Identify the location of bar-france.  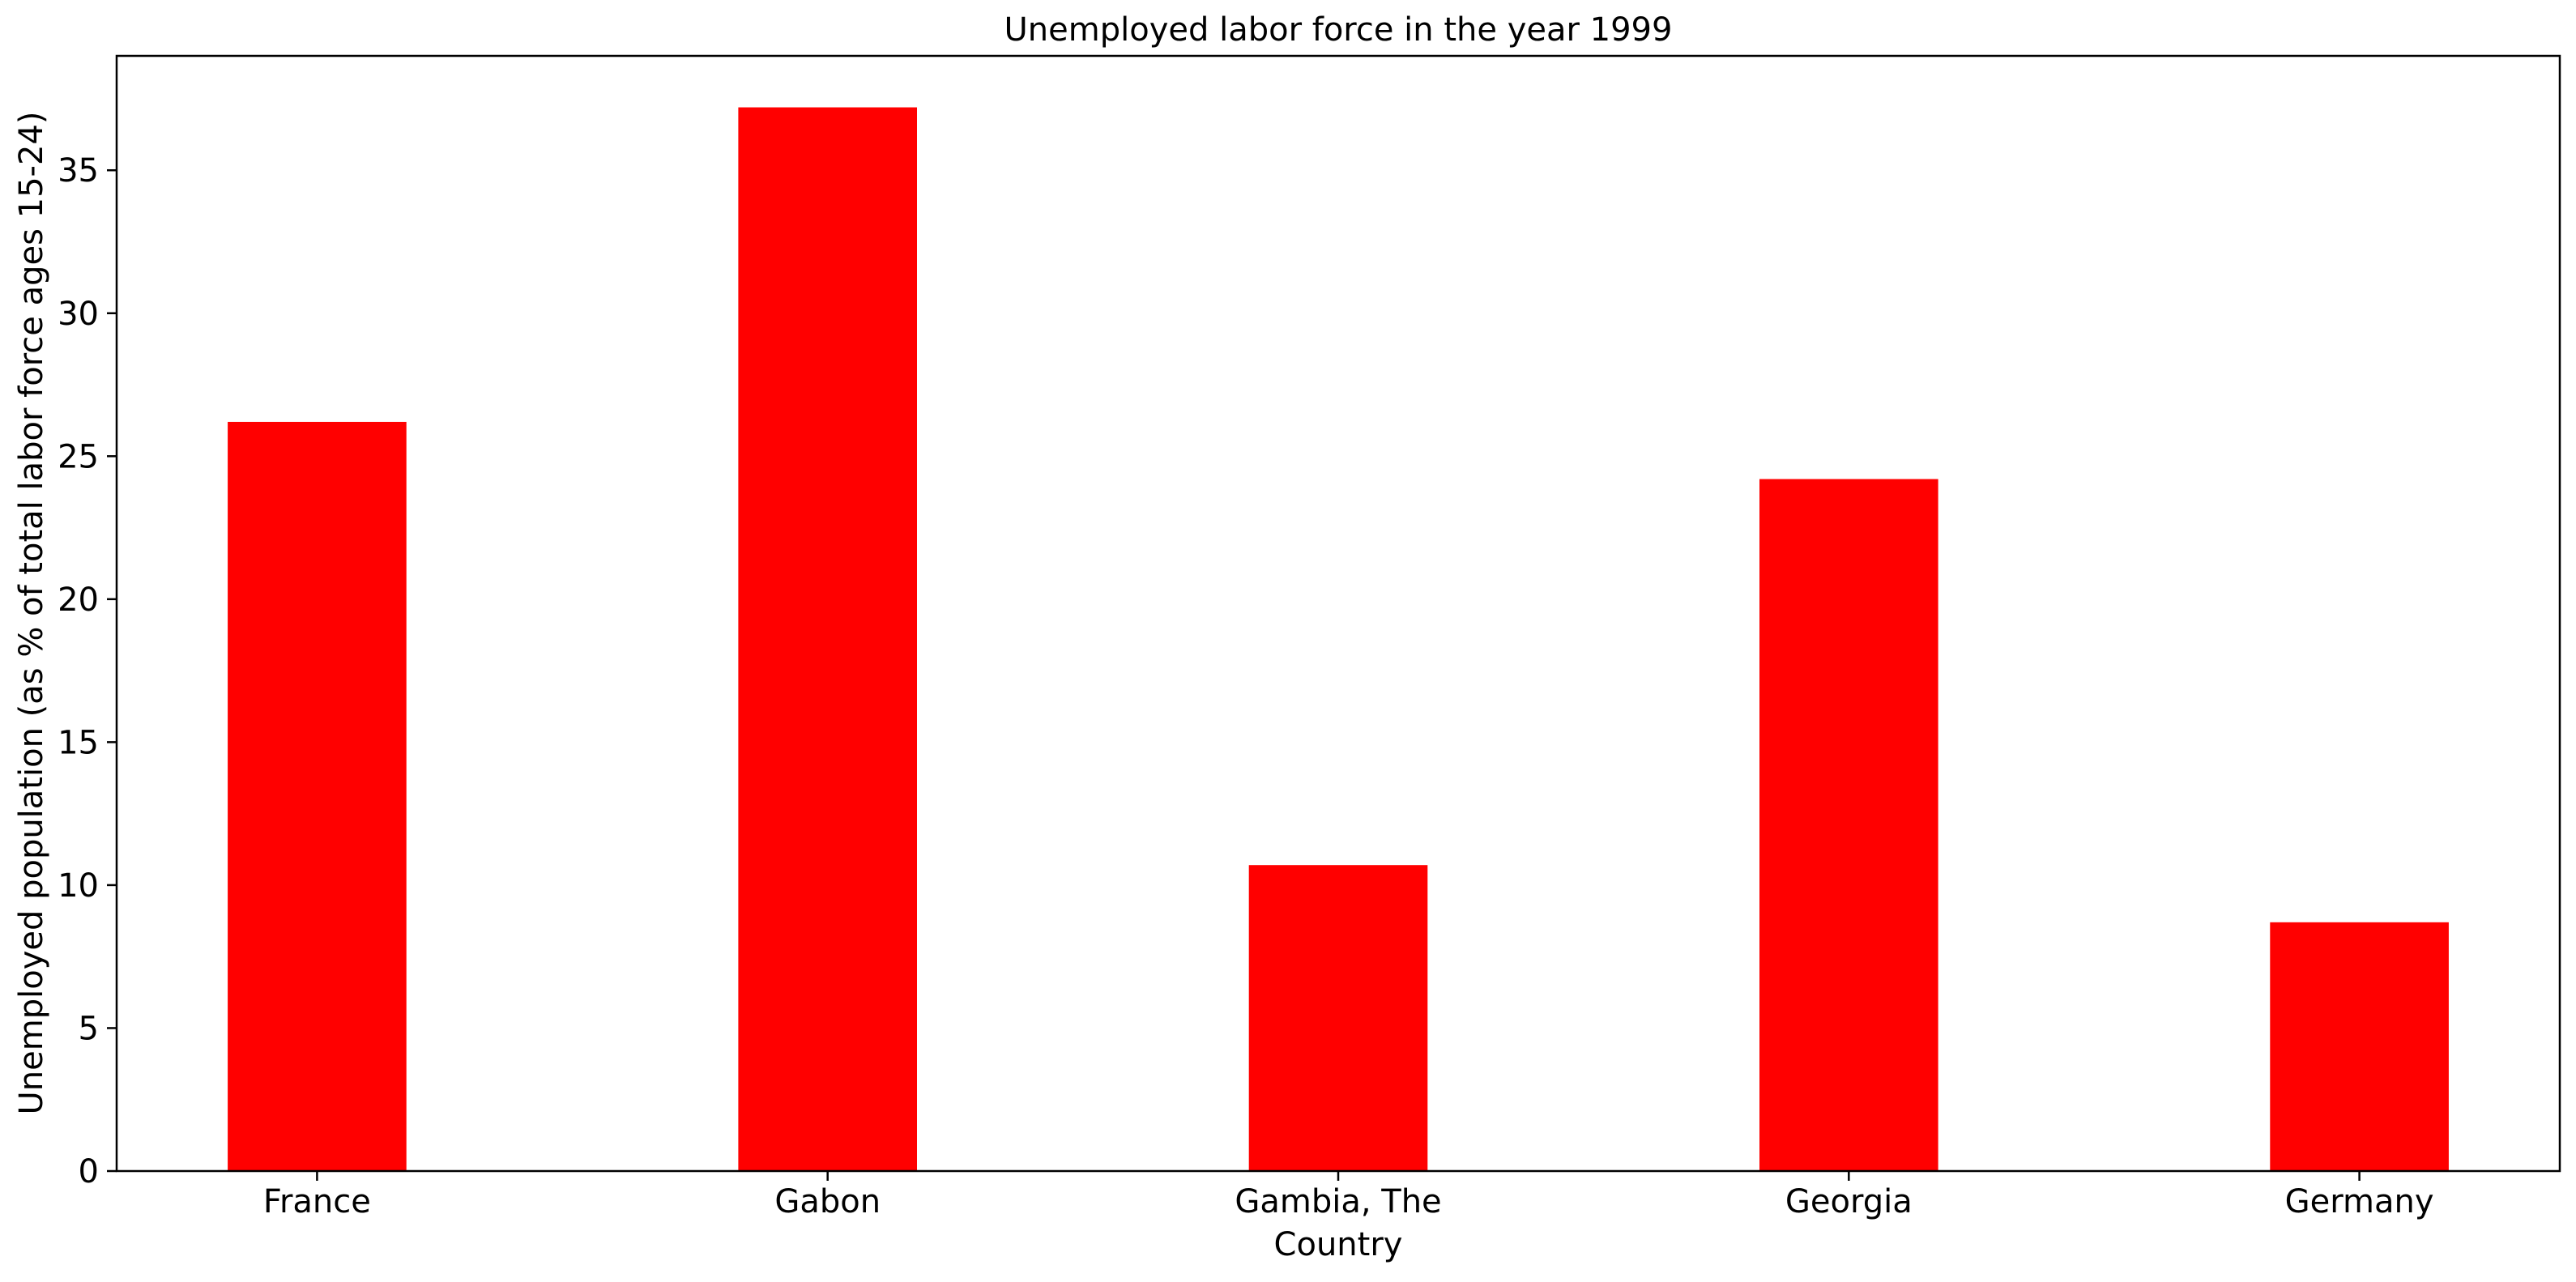
(317, 796).